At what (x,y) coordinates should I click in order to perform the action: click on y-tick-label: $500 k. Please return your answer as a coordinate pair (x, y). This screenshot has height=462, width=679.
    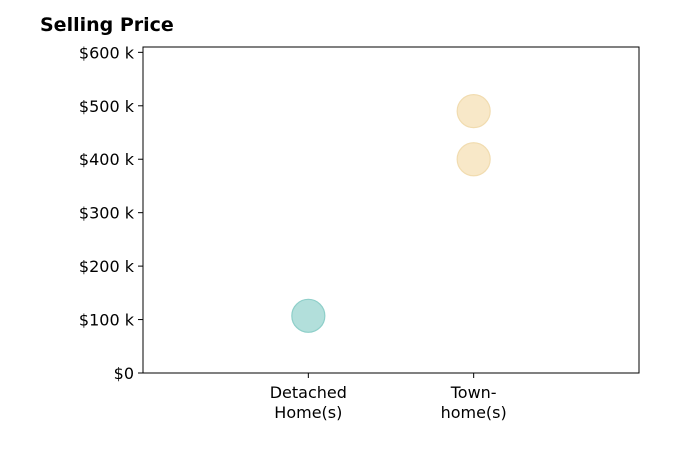
    Looking at the image, I should click on (107, 106).